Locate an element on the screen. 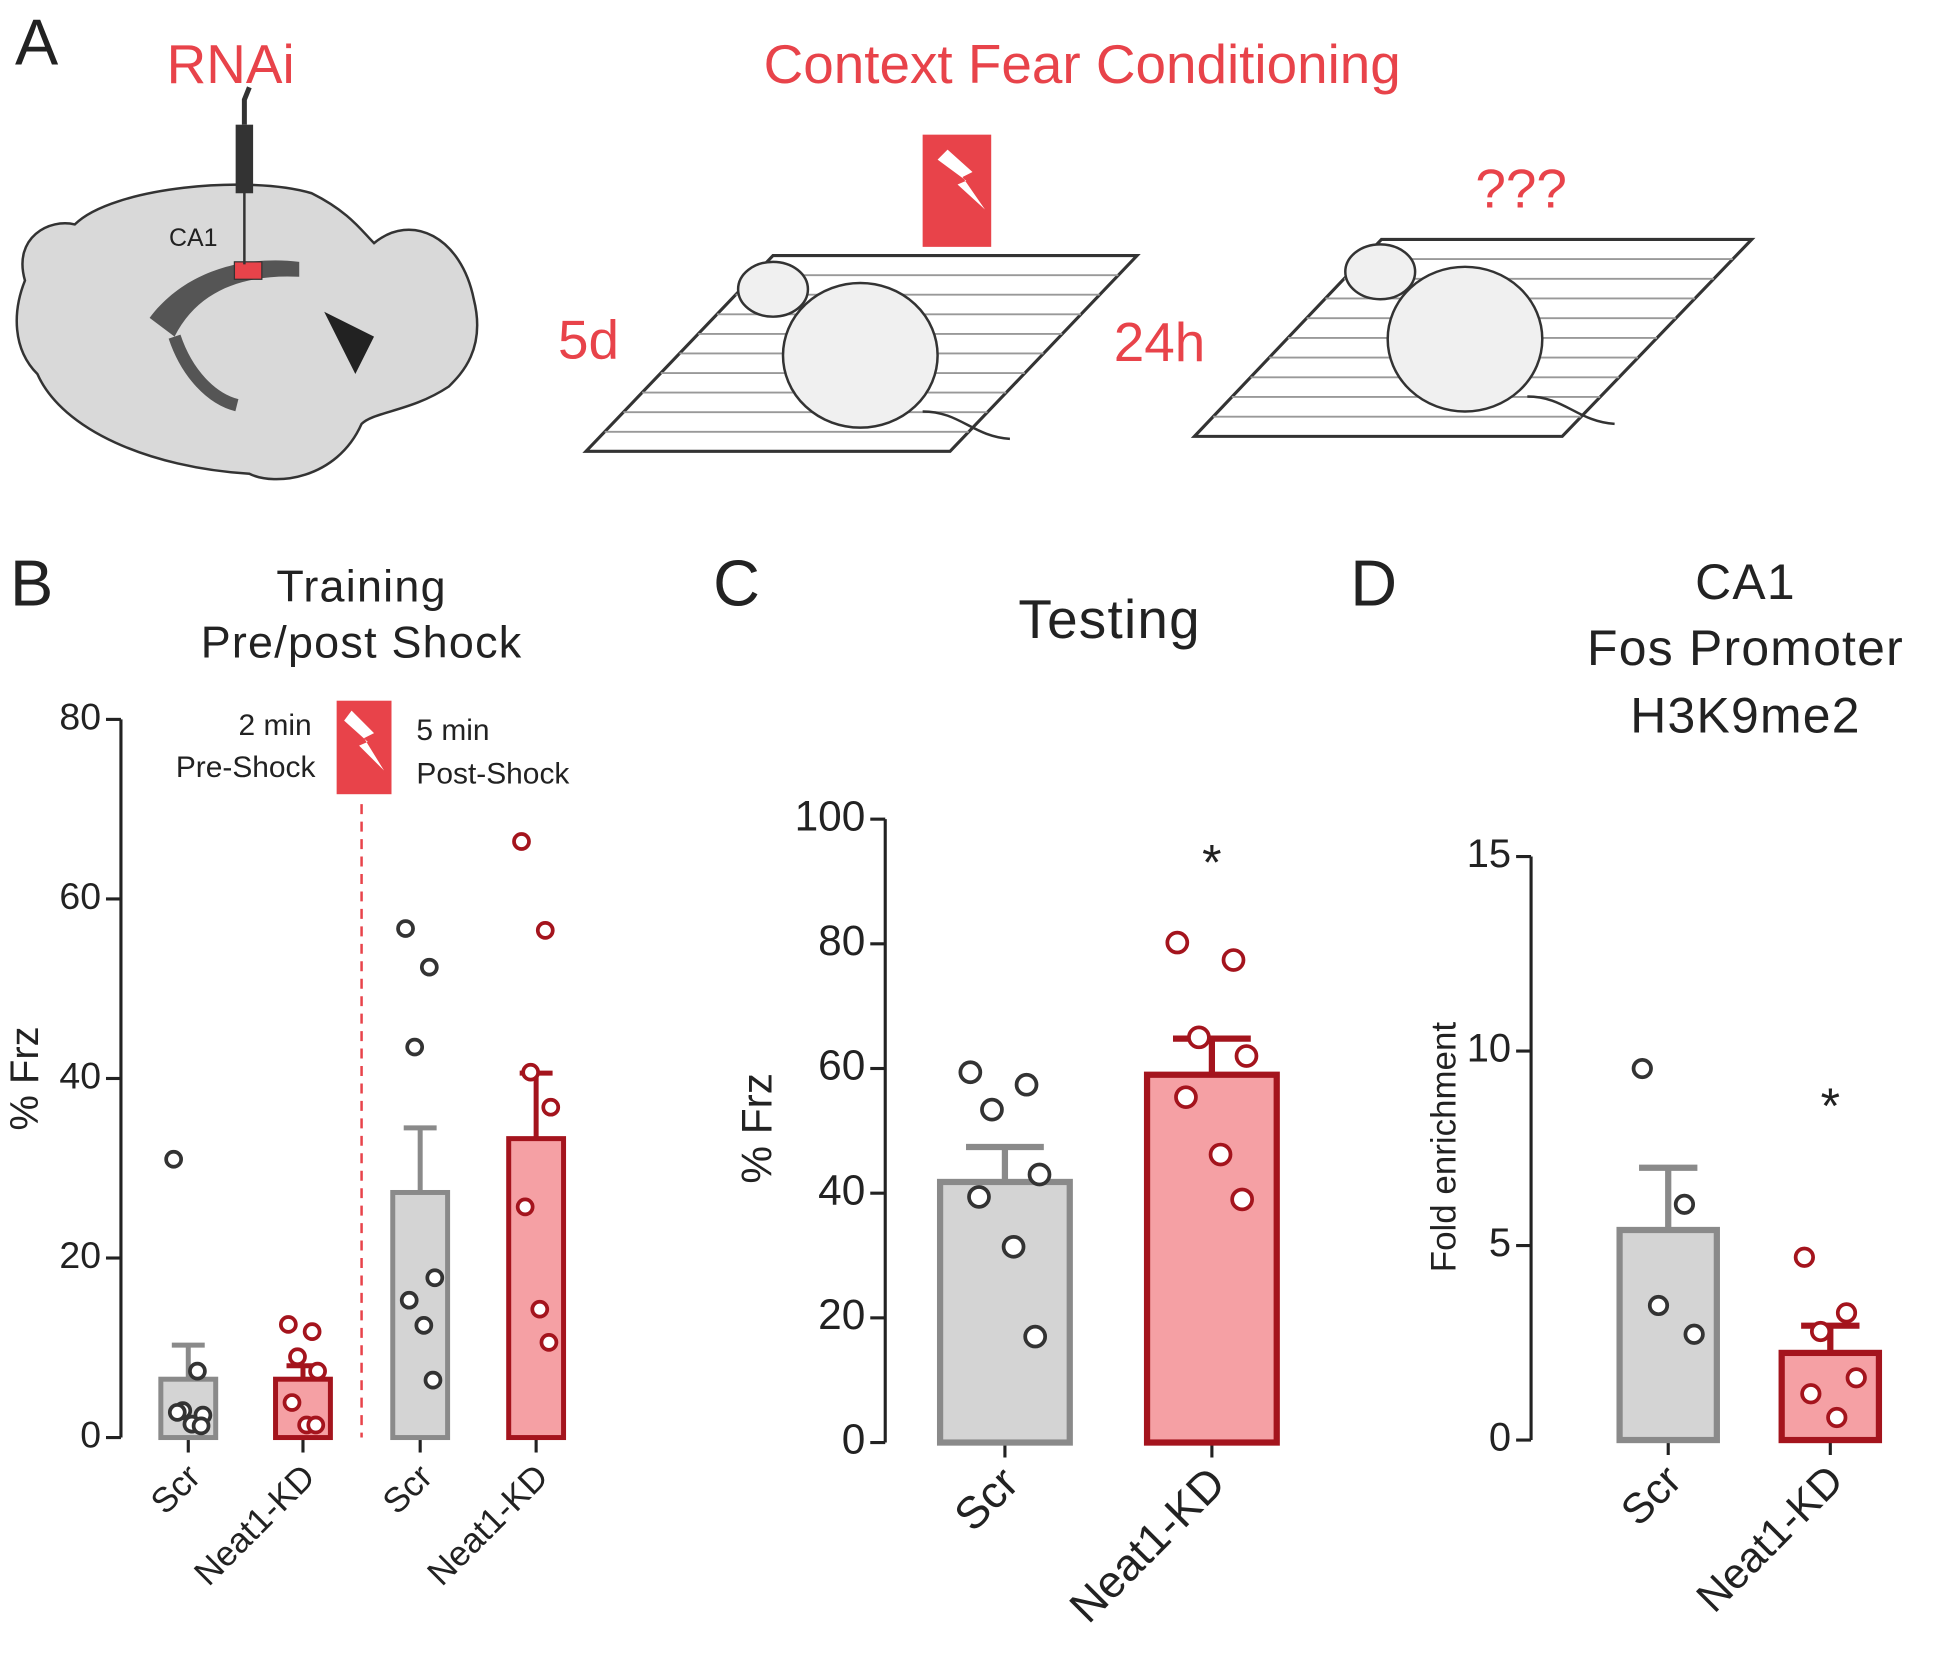  y-axis-label: Fold enrichment is located at coordinates (1444, 1147).